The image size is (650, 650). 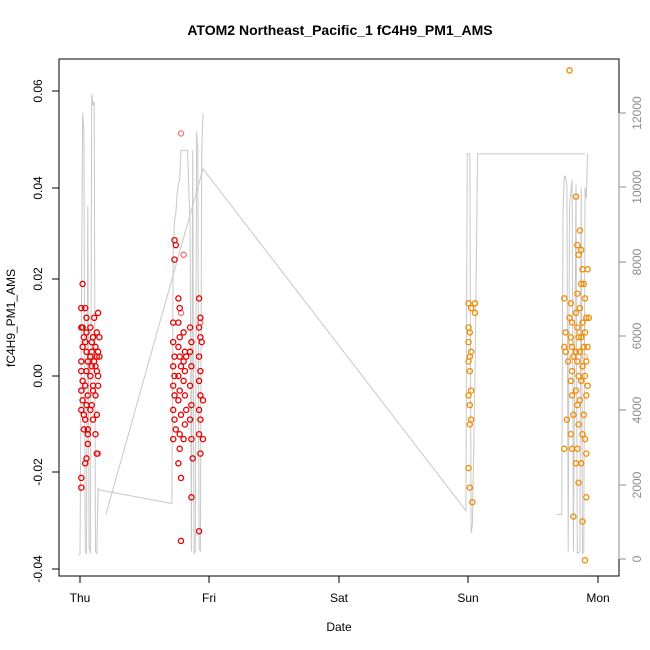 I want to click on y2-tick-label-4000: 4000, so click(x=637, y=409).